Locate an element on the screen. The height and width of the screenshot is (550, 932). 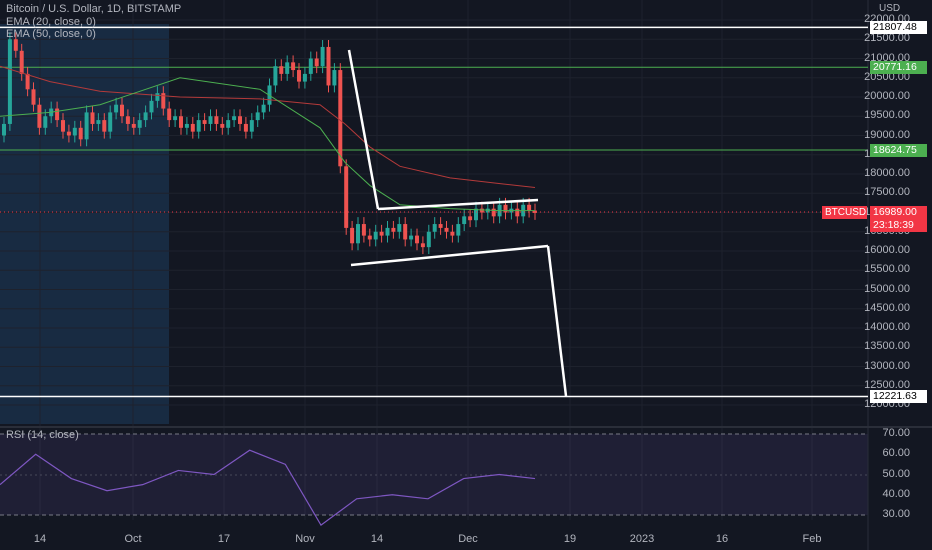
level-label-12221: 12221.63 is located at coordinates (898, 397).